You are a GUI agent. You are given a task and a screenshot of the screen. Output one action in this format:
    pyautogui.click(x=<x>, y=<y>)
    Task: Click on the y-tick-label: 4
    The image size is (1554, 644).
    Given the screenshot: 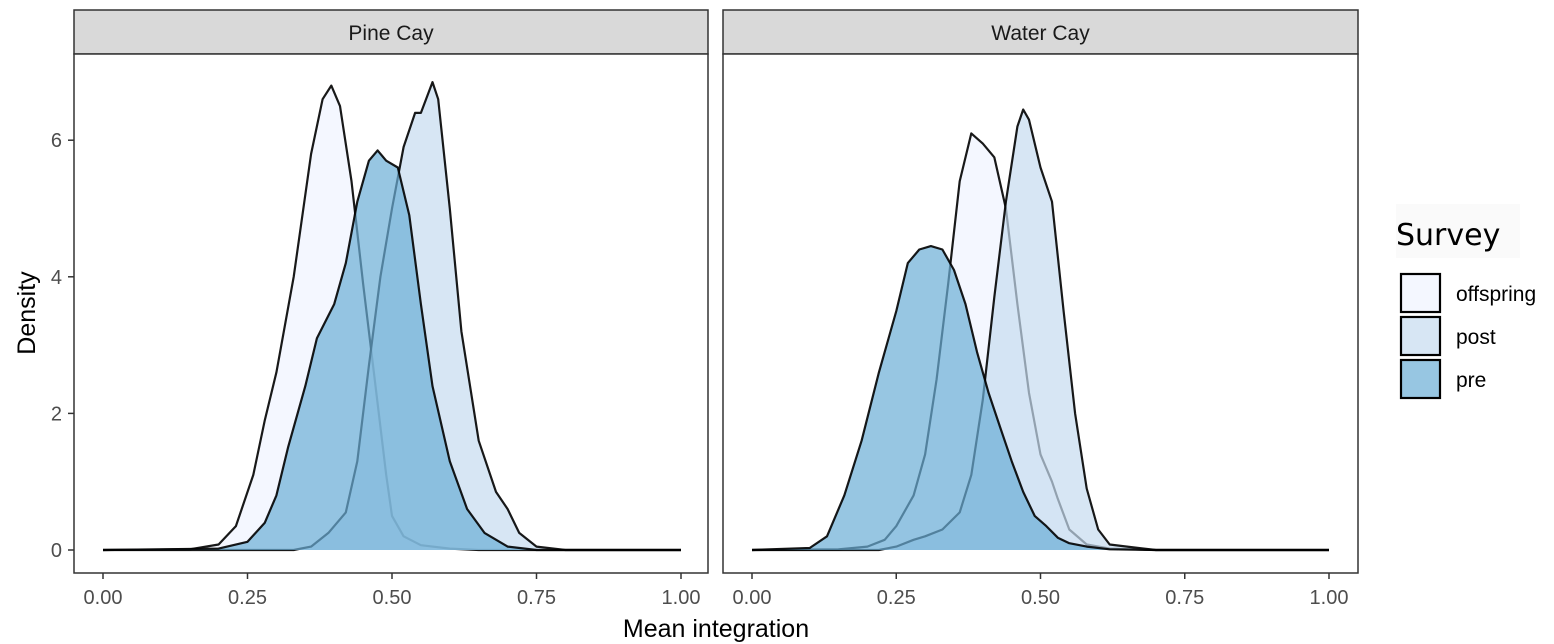 What is the action you would take?
    pyautogui.click(x=56, y=278)
    